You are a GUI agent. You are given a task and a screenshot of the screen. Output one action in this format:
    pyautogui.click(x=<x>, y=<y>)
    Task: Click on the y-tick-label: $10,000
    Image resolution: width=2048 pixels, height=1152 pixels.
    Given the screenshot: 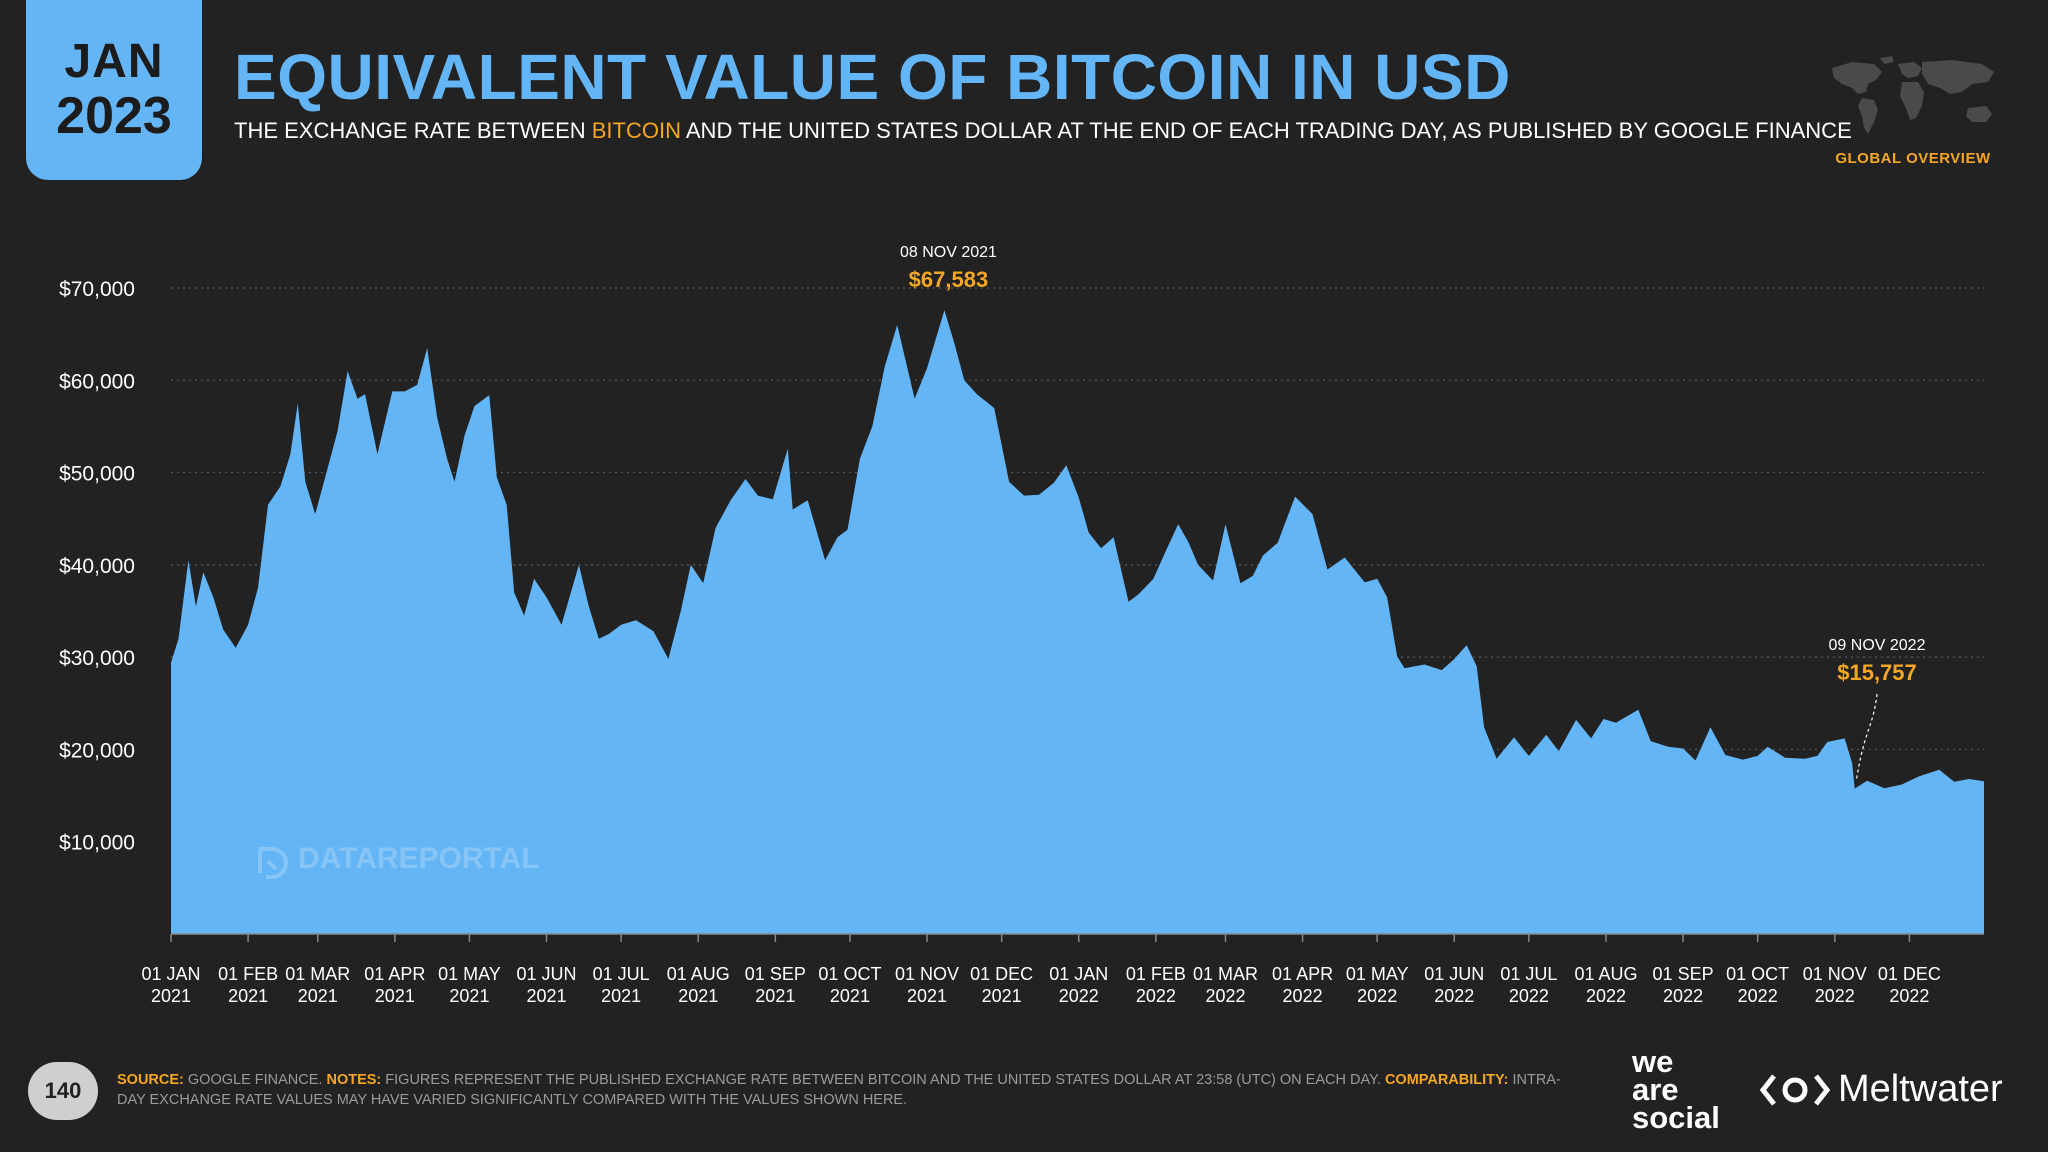 What is the action you would take?
    pyautogui.click(x=97, y=843)
    